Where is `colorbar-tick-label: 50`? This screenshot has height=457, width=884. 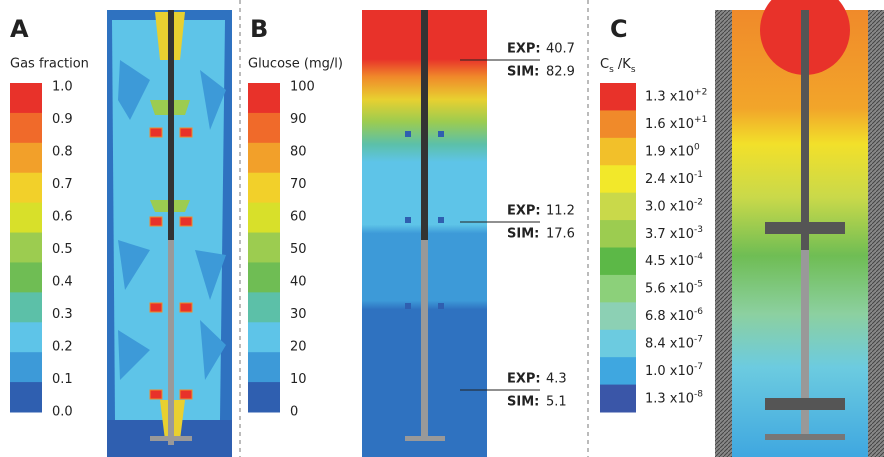
colorbar-tick-label: 50 is located at coordinates (298, 249).